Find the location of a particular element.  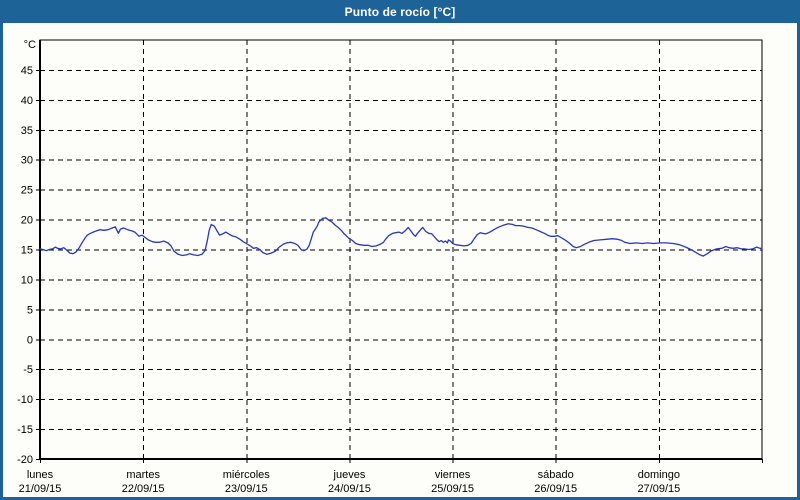

dewpoint-series-line is located at coordinates (401, 237).